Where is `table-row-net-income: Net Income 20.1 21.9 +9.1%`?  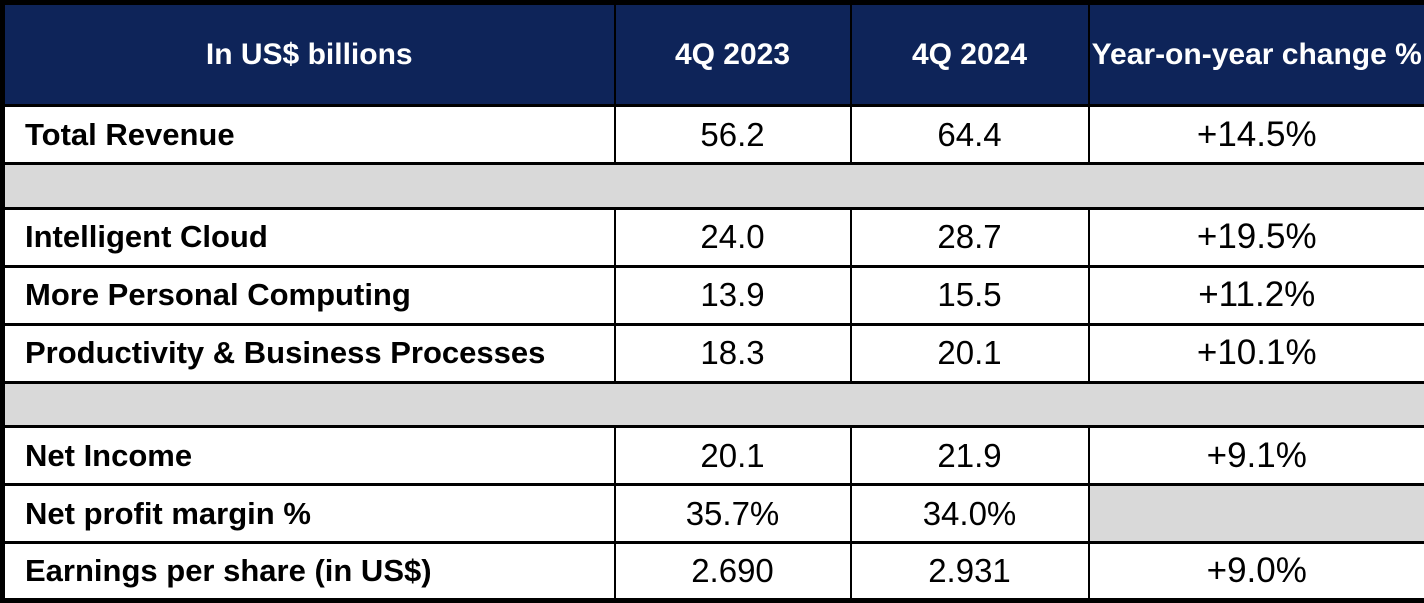
table-row-net-income: Net Income 20.1 21.9 +9.1% is located at coordinates (712, 456).